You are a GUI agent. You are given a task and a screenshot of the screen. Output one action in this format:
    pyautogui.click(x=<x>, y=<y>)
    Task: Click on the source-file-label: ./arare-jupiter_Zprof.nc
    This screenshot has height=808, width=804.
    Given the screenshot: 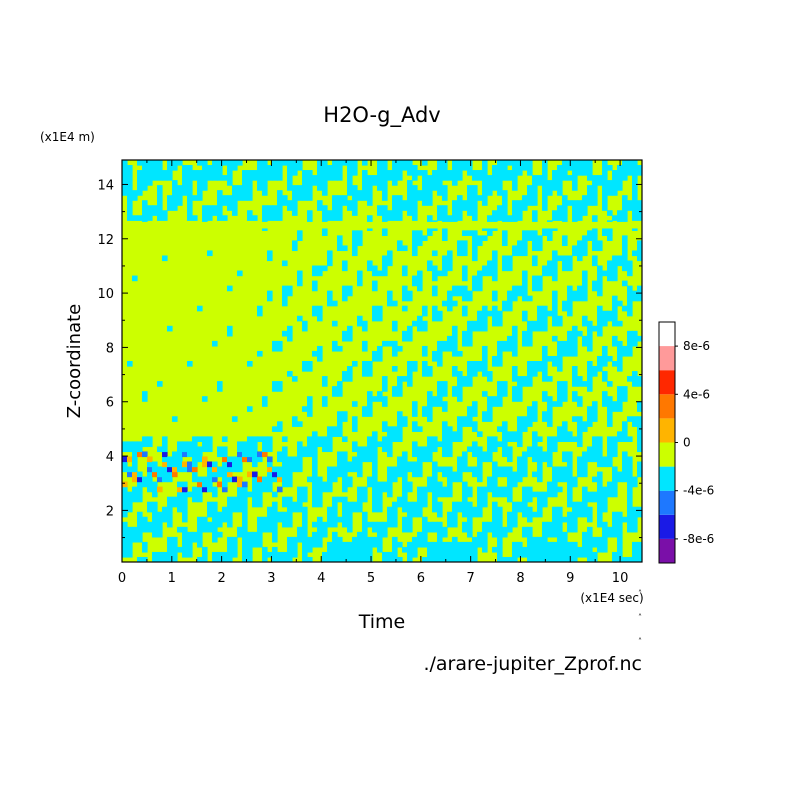 What is the action you would take?
    pyautogui.click(x=532, y=664)
    